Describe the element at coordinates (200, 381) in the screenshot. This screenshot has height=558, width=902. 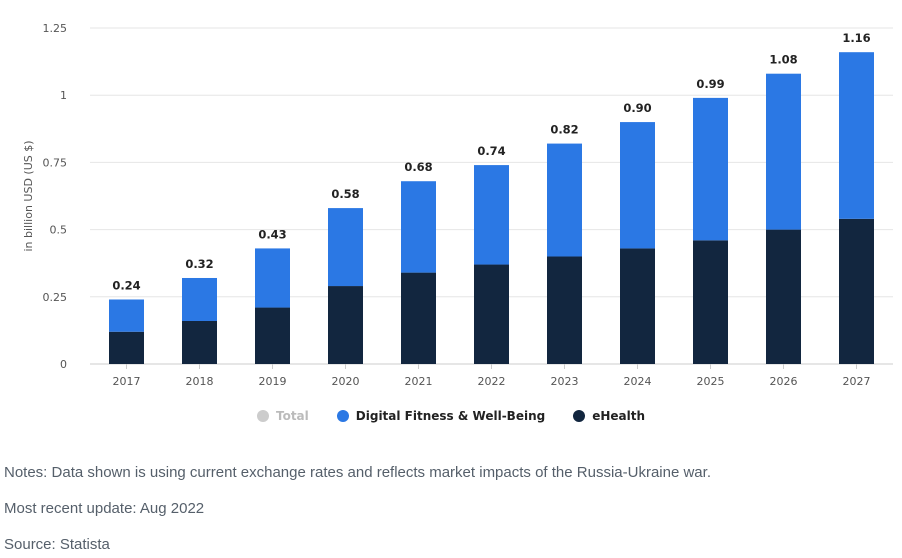
I see `x-tick-label: 2018` at that location.